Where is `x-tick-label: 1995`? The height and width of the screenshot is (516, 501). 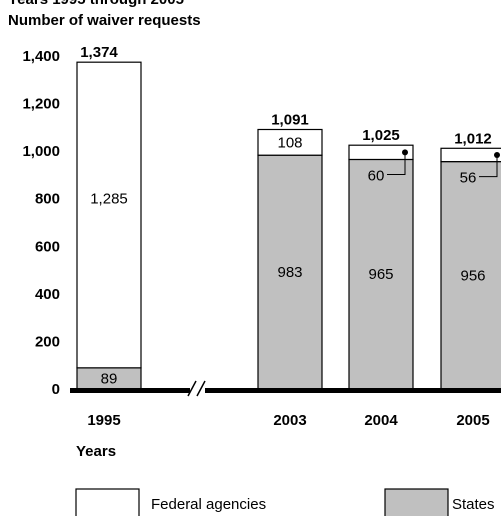 x-tick-label: 1995 is located at coordinates (103, 420).